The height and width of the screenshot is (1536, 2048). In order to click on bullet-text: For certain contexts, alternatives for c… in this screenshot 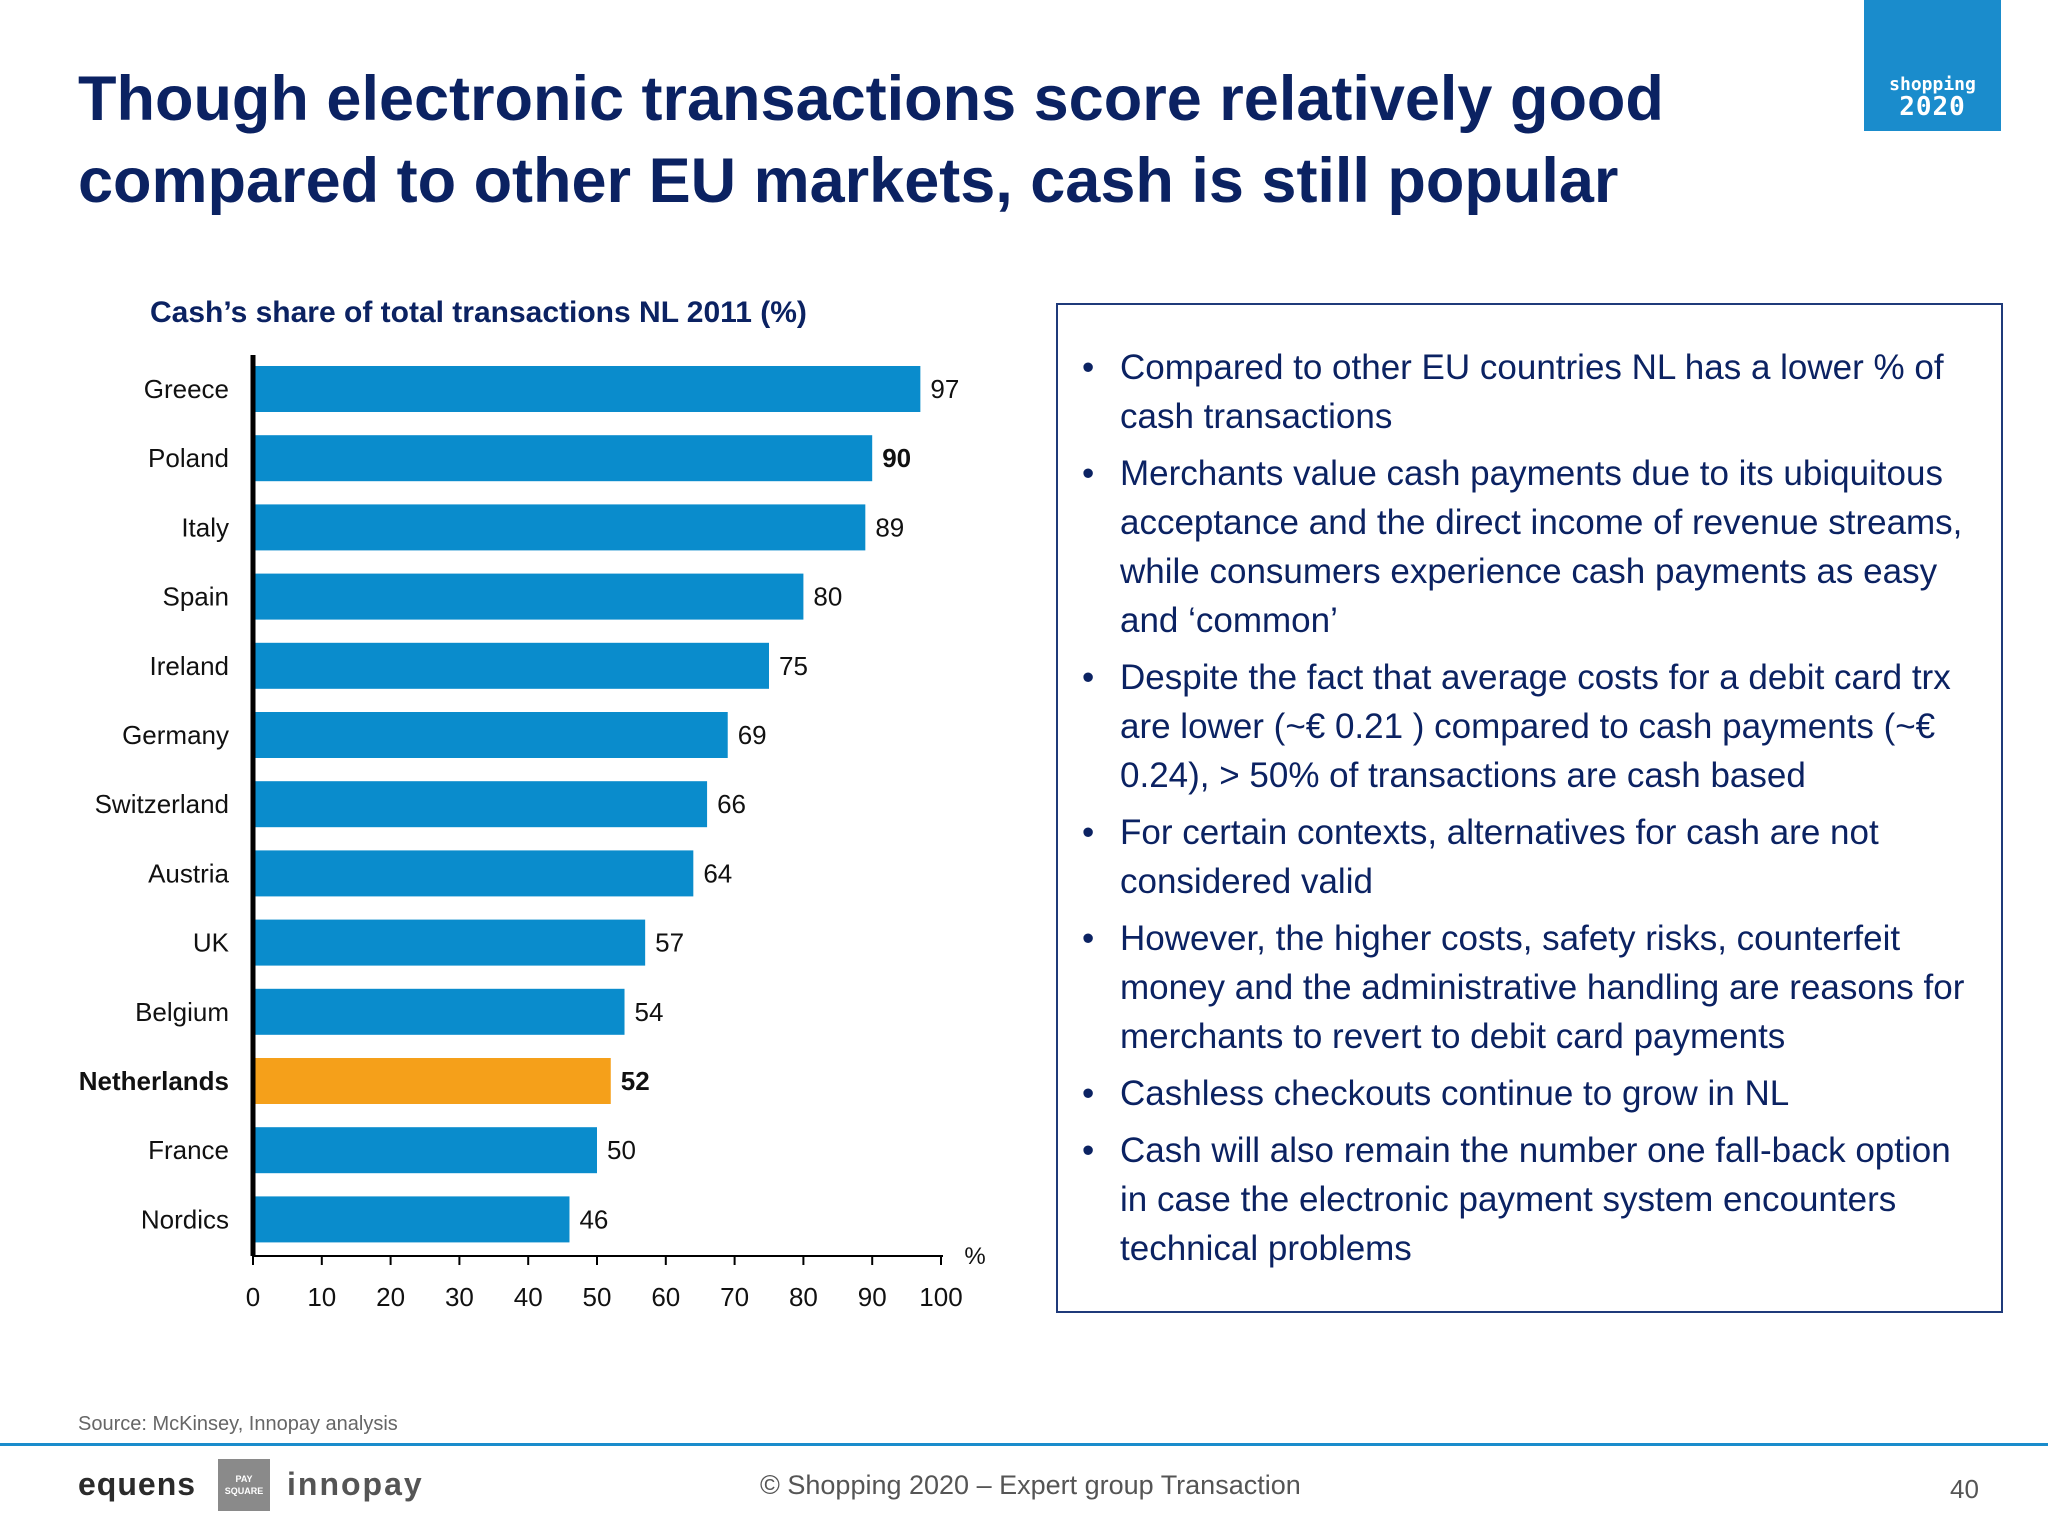, I will do `click(1499, 857)`.